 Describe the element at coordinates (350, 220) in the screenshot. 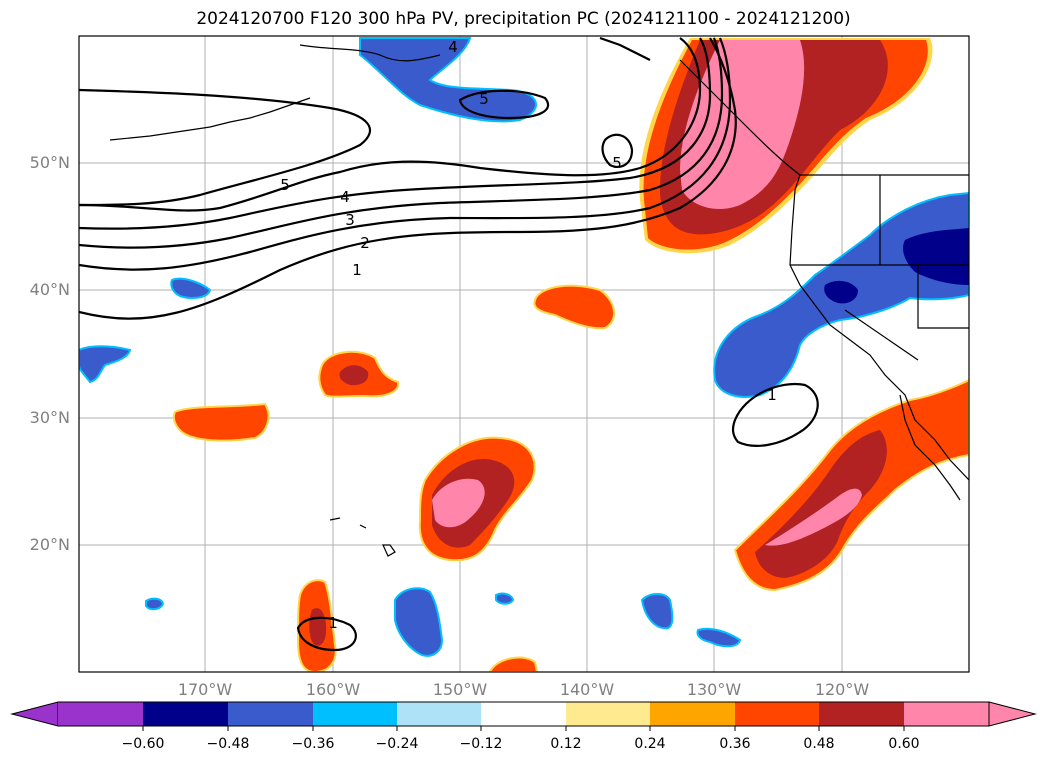

I see `contour-label: 3` at that location.